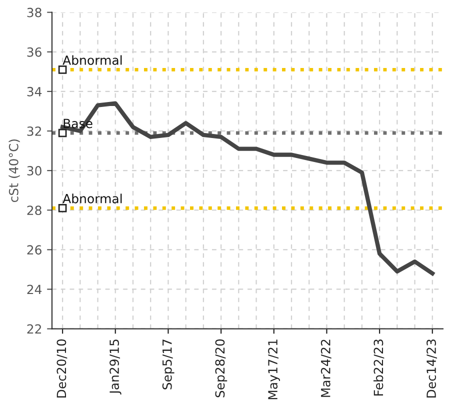 The width and height of the screenshot is (452, 411). What do you see at coordinates (116, 367) in the screenshot?
I see `x-tick-label: Jan29/15` at bounding box center [116, 367].